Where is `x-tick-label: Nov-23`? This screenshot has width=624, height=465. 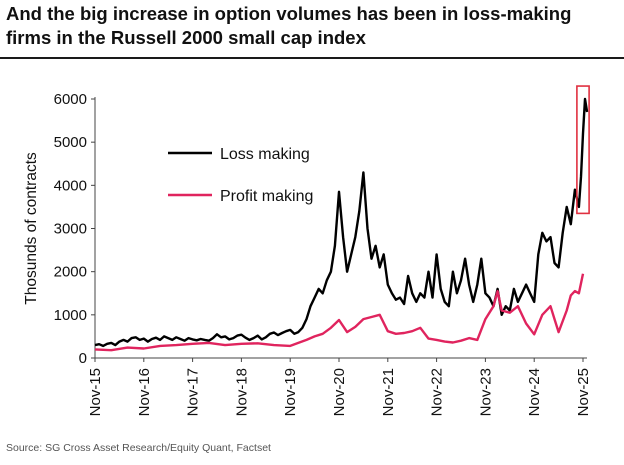 x-tick-label: Nov-23 is located at coordinates (485, 392).